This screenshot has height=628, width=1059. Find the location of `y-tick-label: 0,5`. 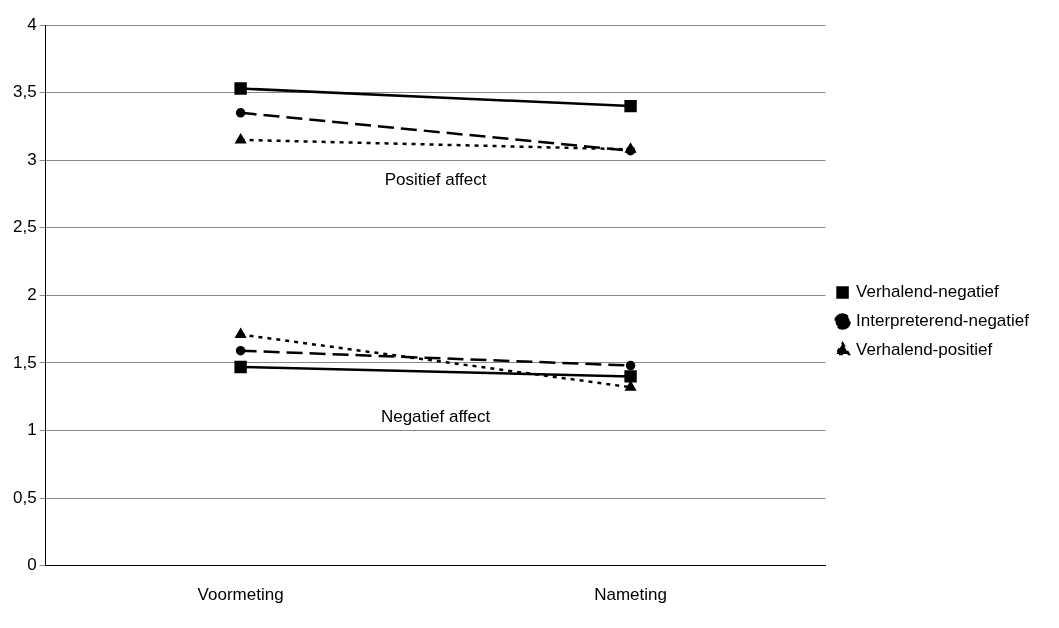

y-tick-label: 0,5 is located at coordinates (24, 497).